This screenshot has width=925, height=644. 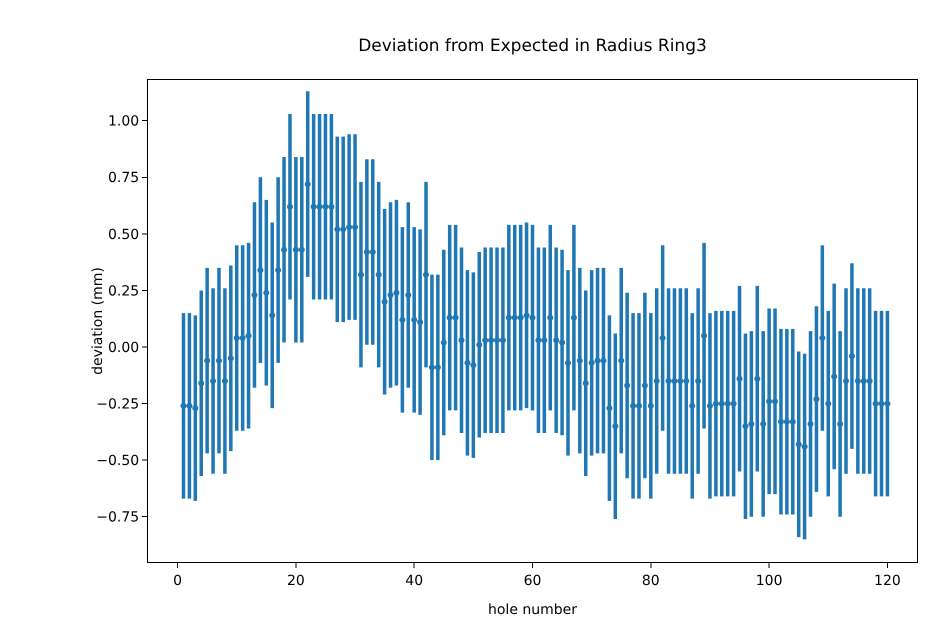 What do you see at coordinates (887, 580) in the screenshot?
I see `x-tick-label: 120` at bounding box center [887, 580].